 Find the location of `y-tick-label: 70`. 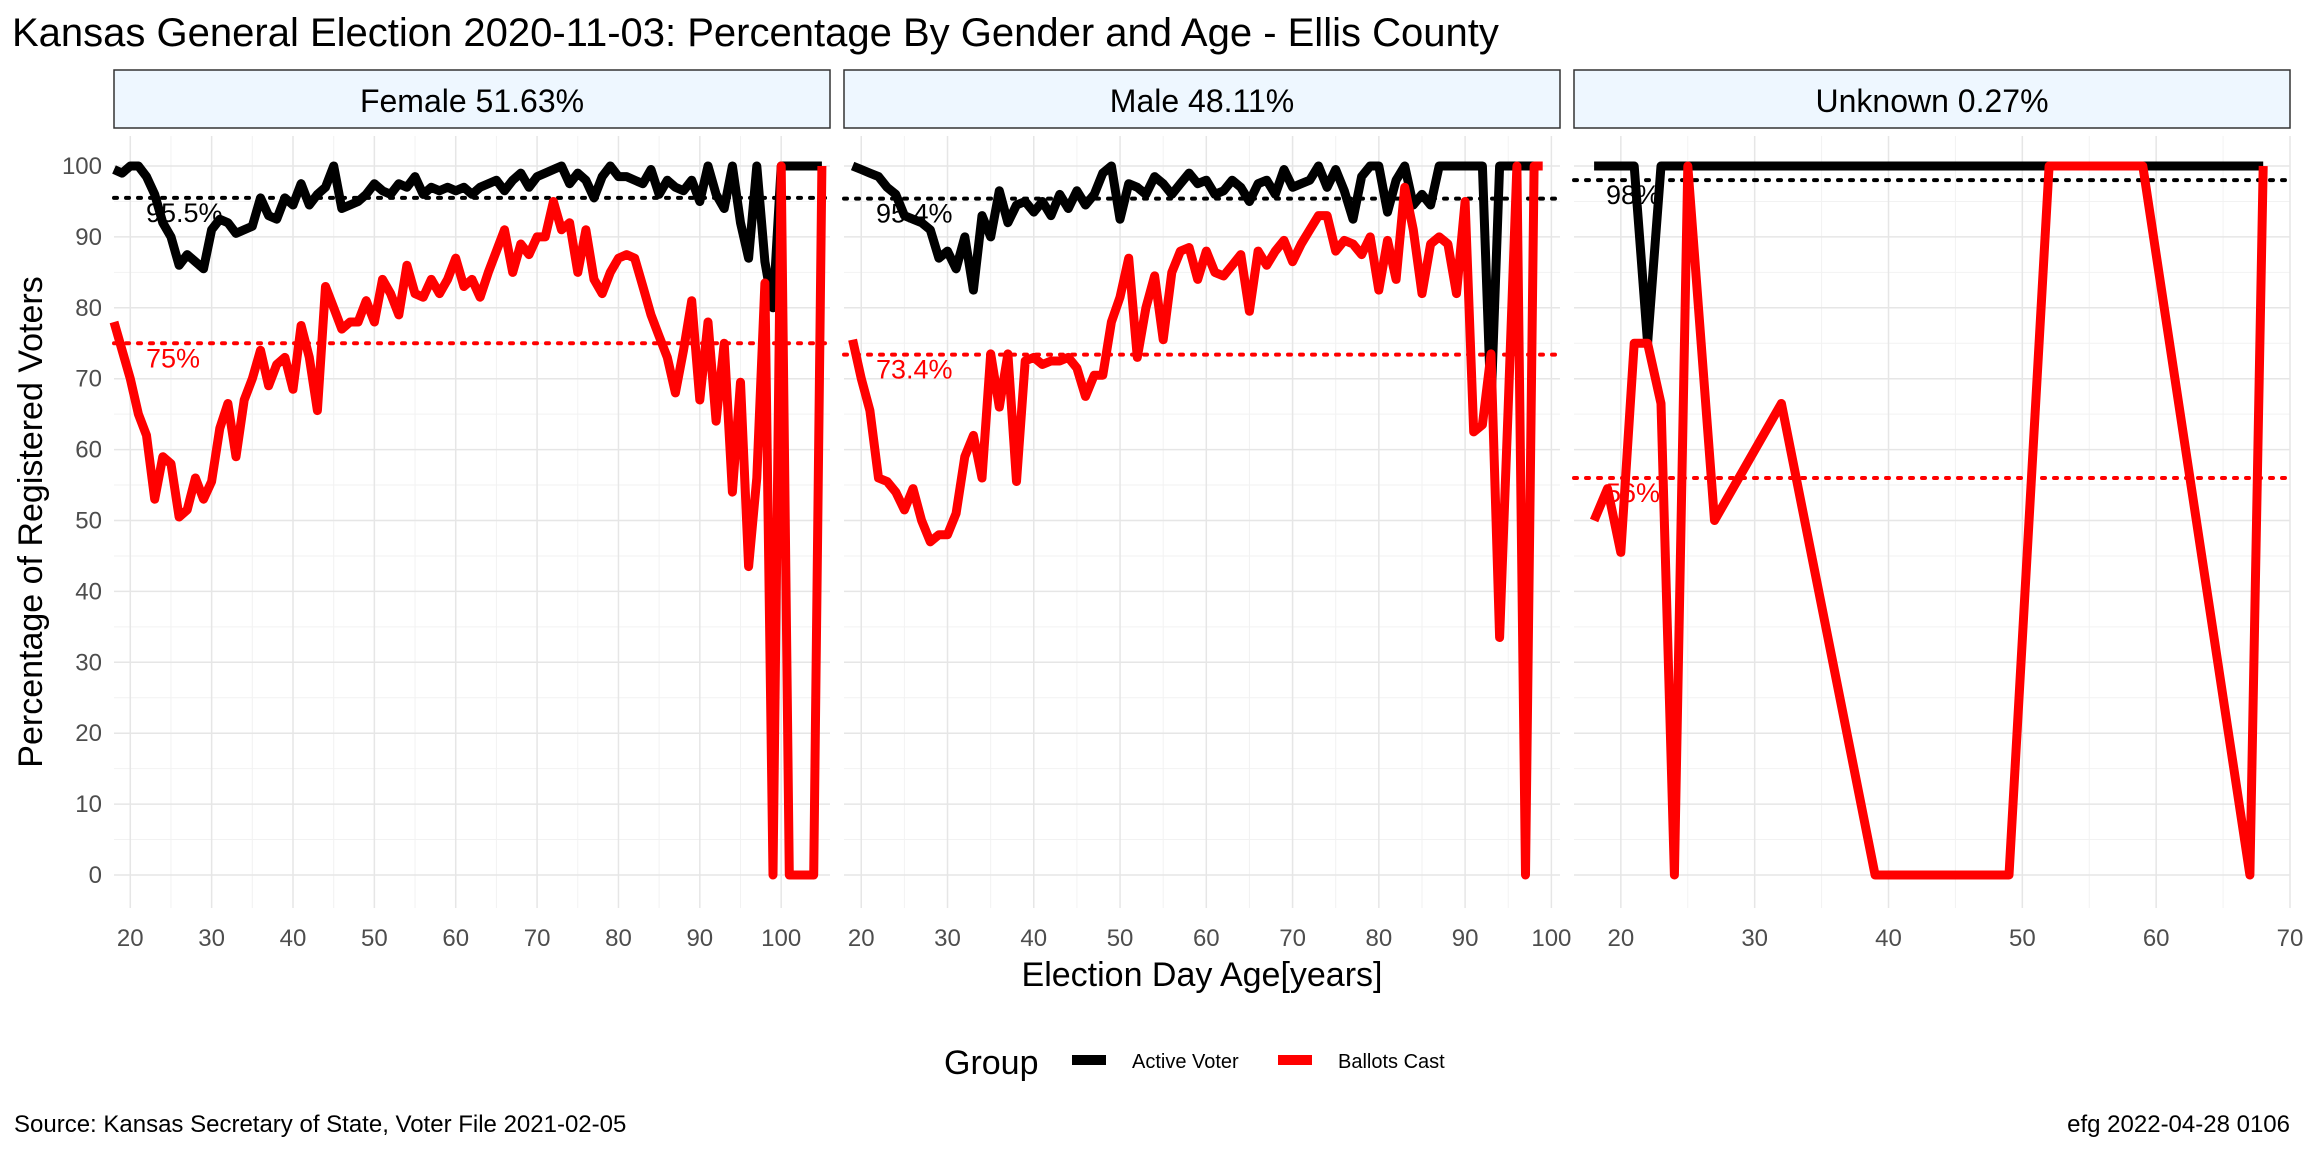

y-tick-label: 70 is located at coordinates (88, 379).